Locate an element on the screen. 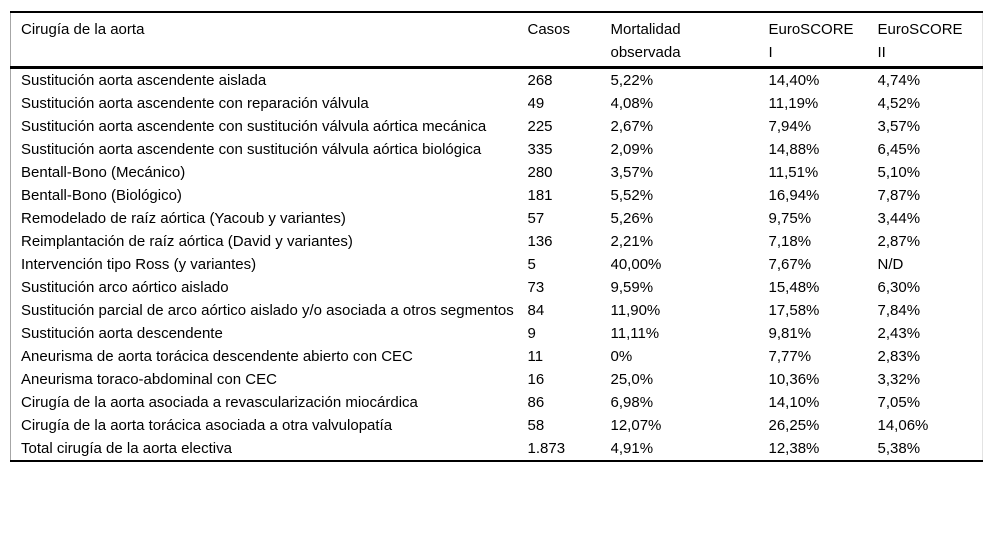 Image resolution: width=992 pixels, height=537 pixels. mortalidad-observada-value: 5,22% is located at coordinates (632, 80).